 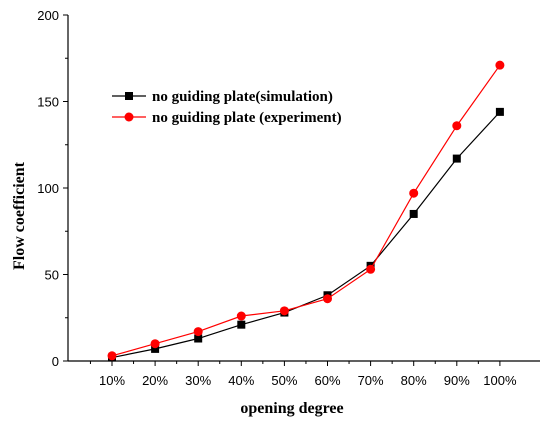 I want to click on y-ticks: 0 50 100 150 200, so click(x=52, y=188).